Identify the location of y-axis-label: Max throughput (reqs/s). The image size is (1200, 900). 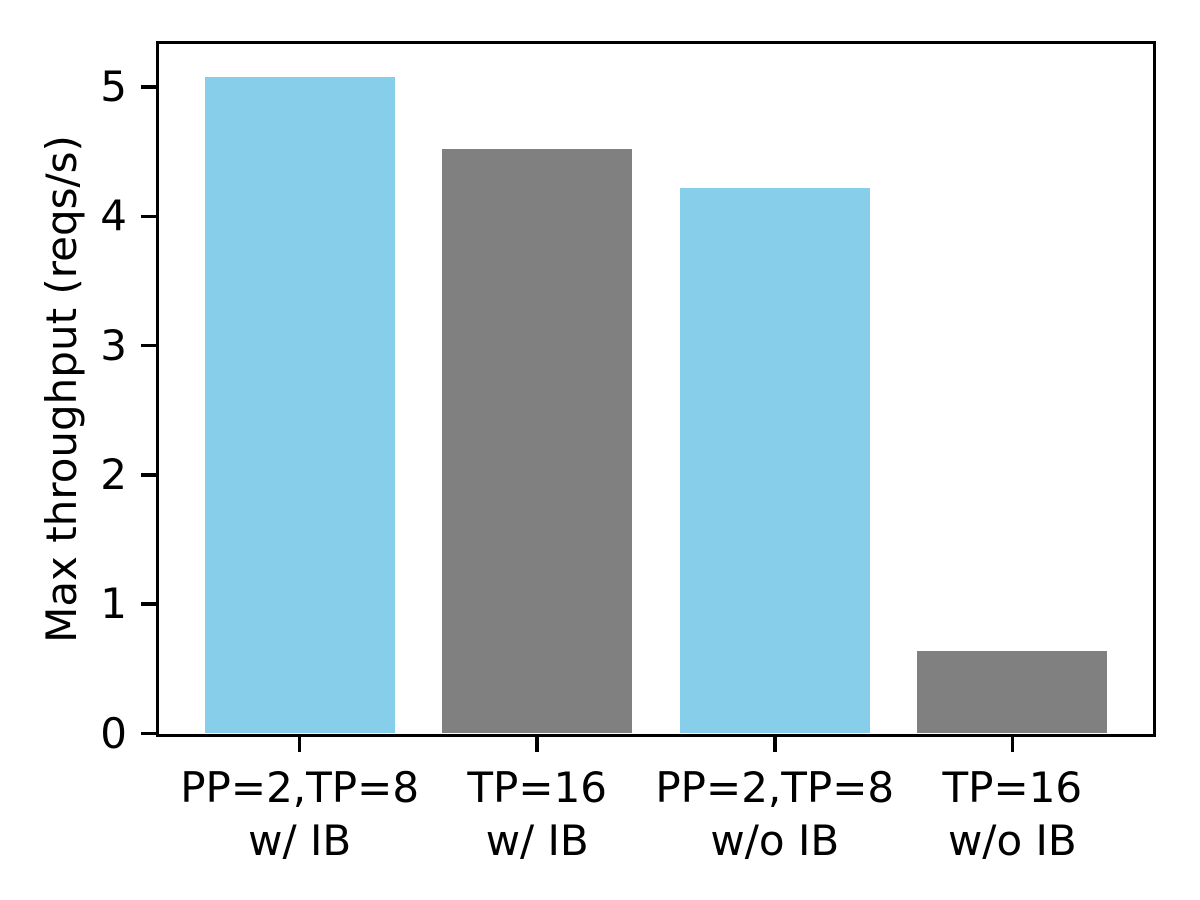
(61, 389).